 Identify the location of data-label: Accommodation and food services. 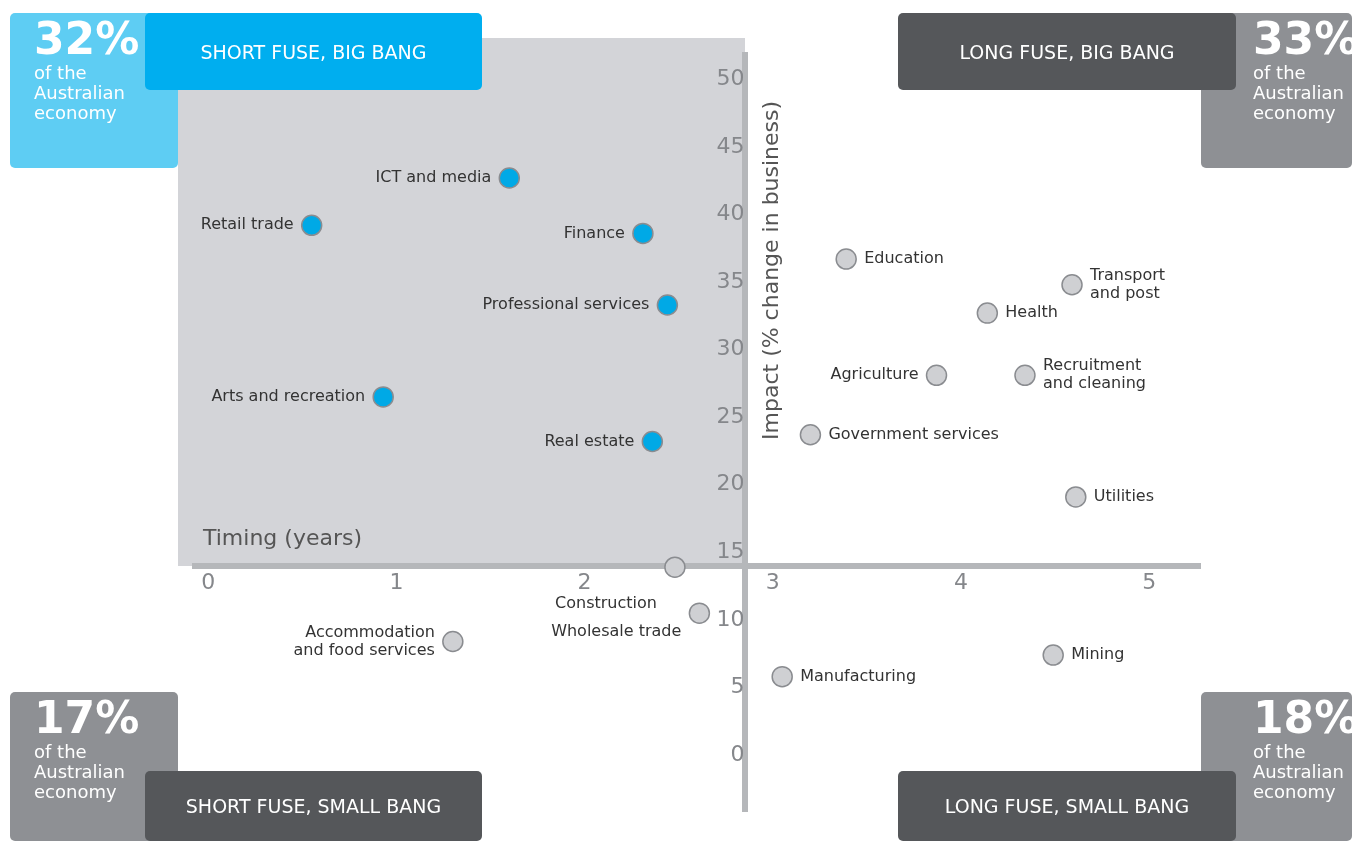
(364, 640).